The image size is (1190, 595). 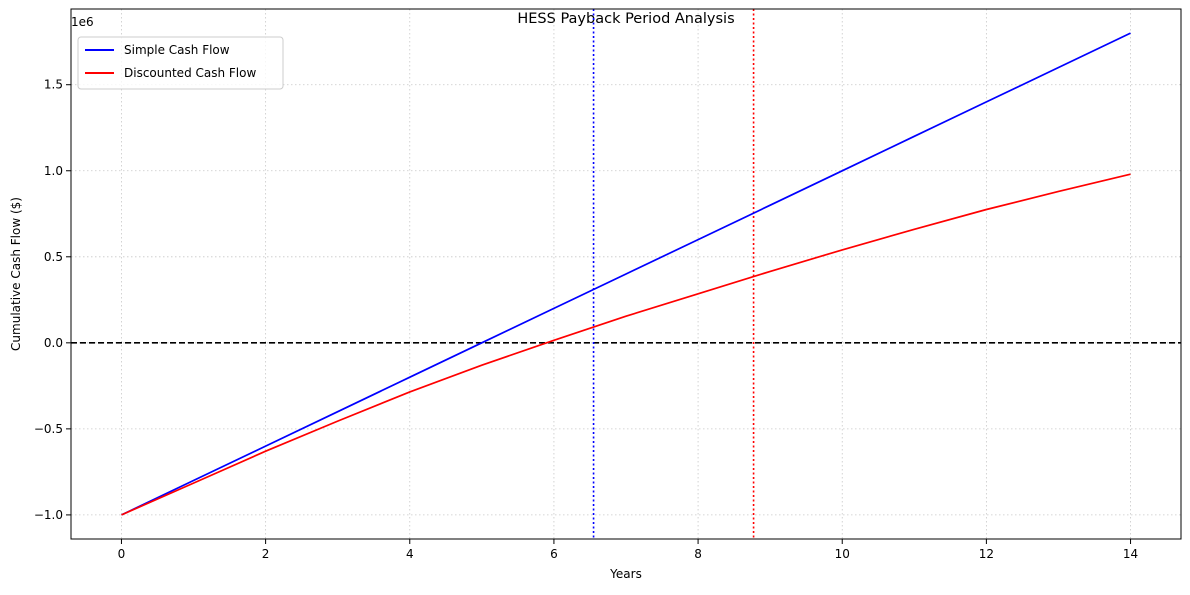 What do you see at coordinates (48, 515) in the screenshot?
I see `y-tick-label: −1.0` at bounding box center [48, 515].